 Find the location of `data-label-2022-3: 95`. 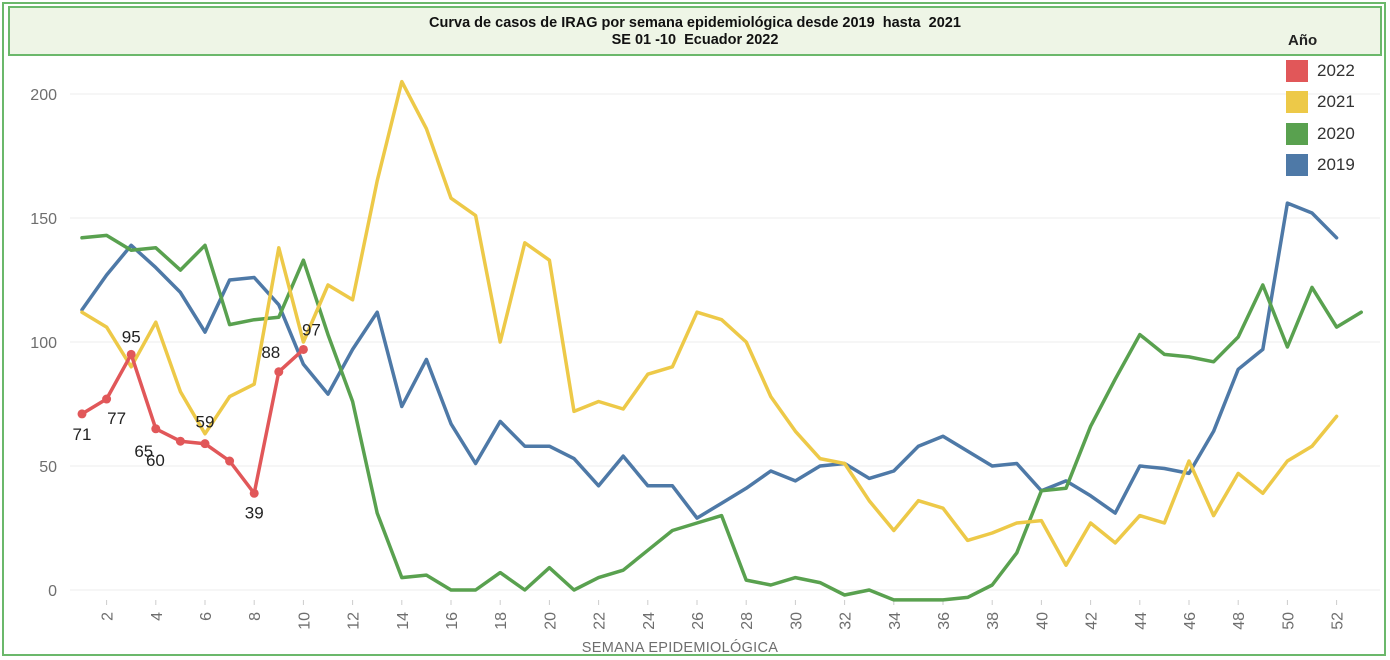

data-label-2022-3: 95 is located at coordinates (131, 336).